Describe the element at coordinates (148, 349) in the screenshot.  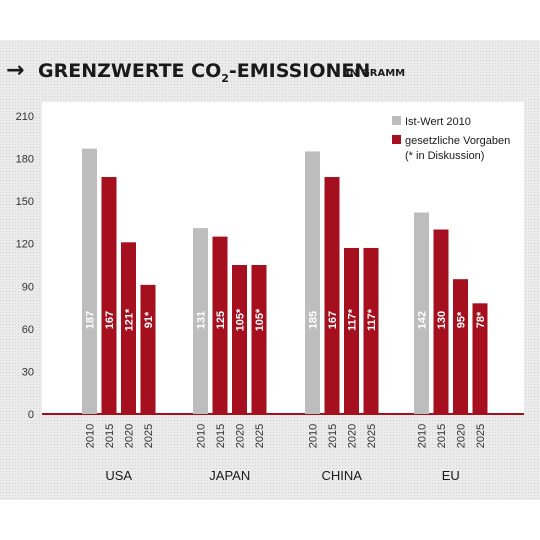
I see `bar-usa-2025` at that location.